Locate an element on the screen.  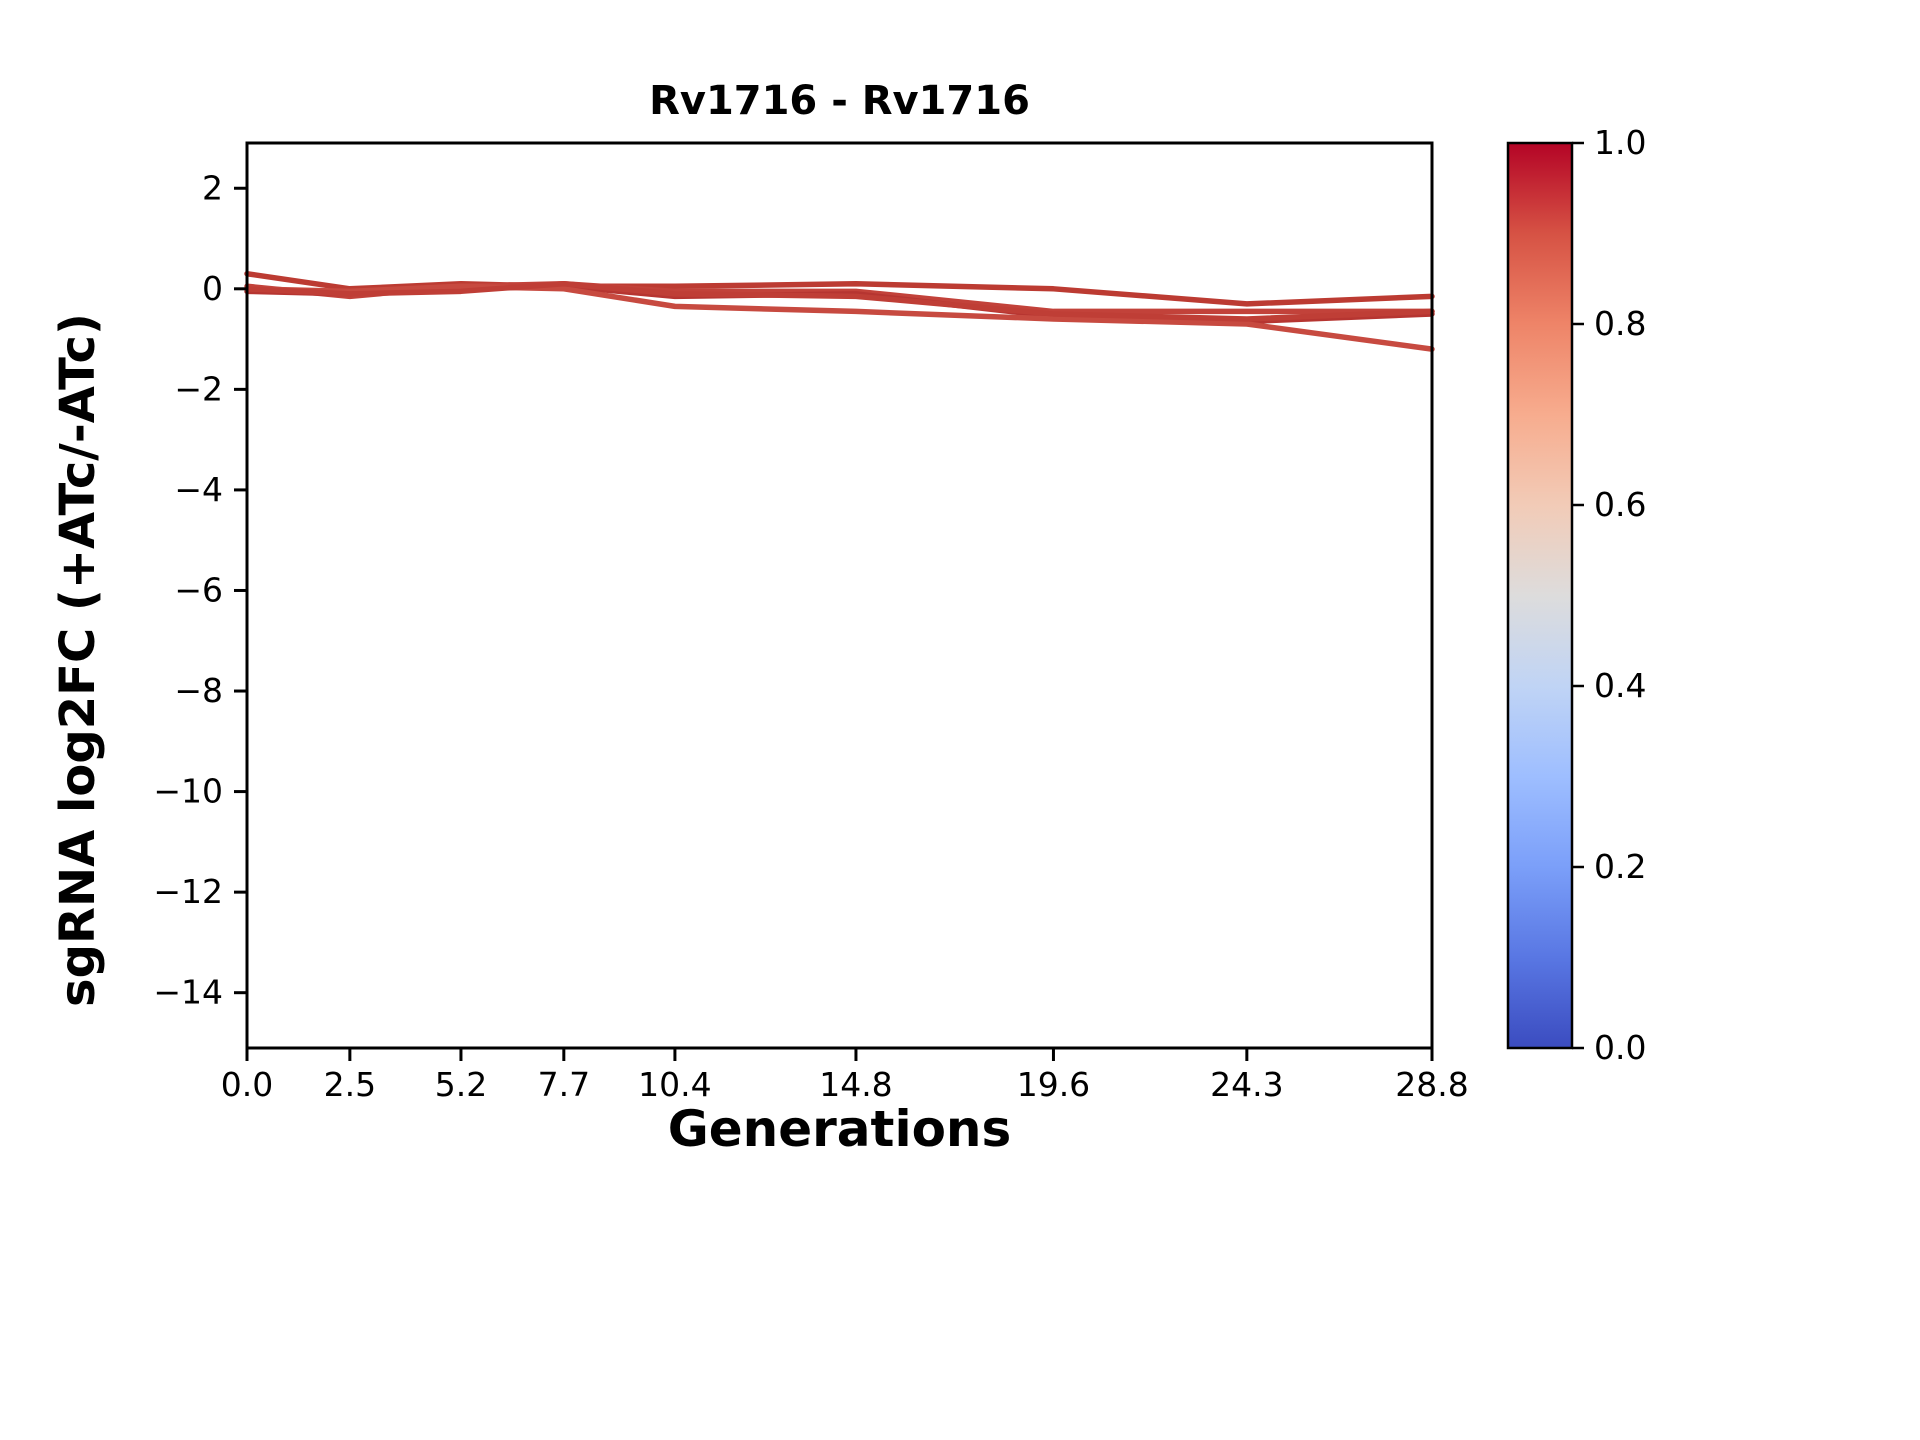
colorbar-tick-label: 0.4 is located at coordinates (1620, 685).